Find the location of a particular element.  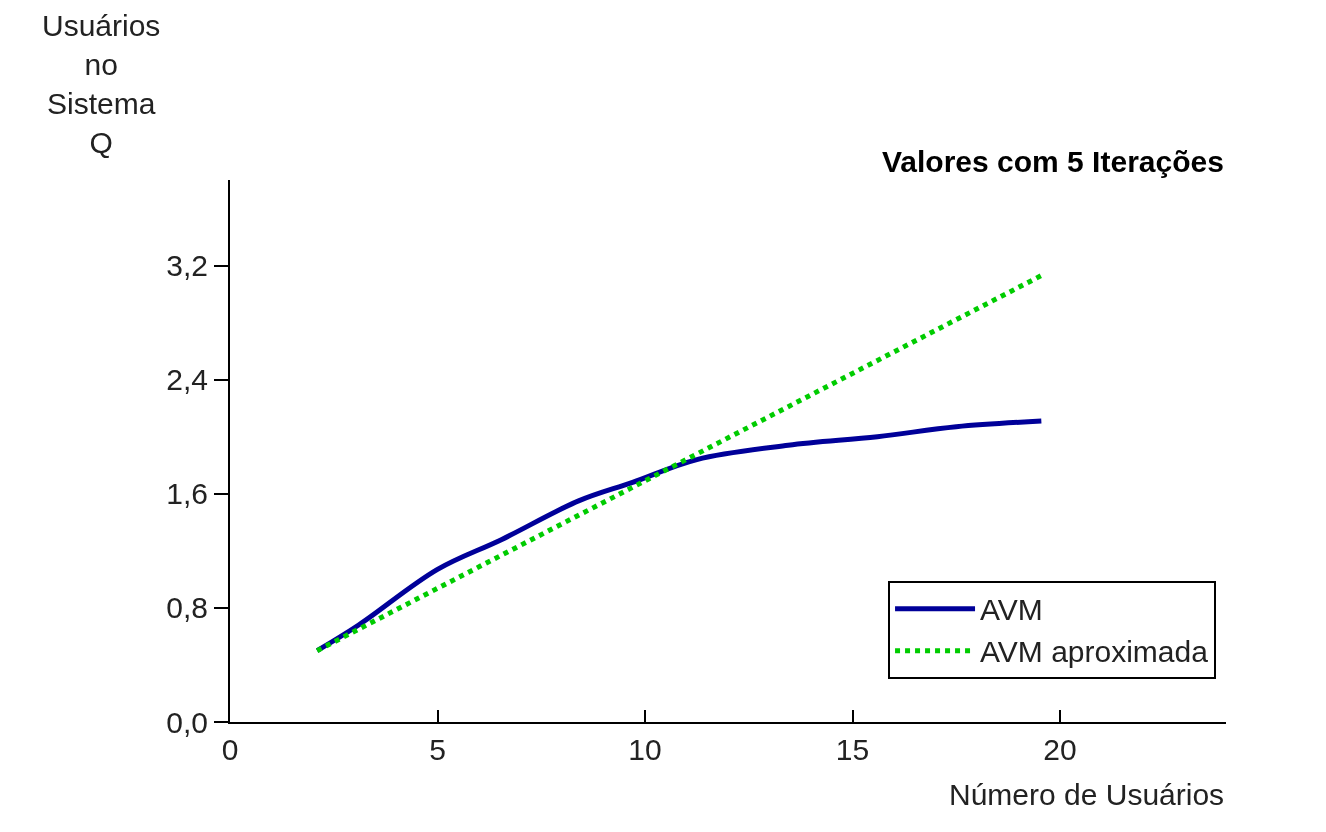

x-axis-title: Número de Usuários is located at coordinates (1087, 794).